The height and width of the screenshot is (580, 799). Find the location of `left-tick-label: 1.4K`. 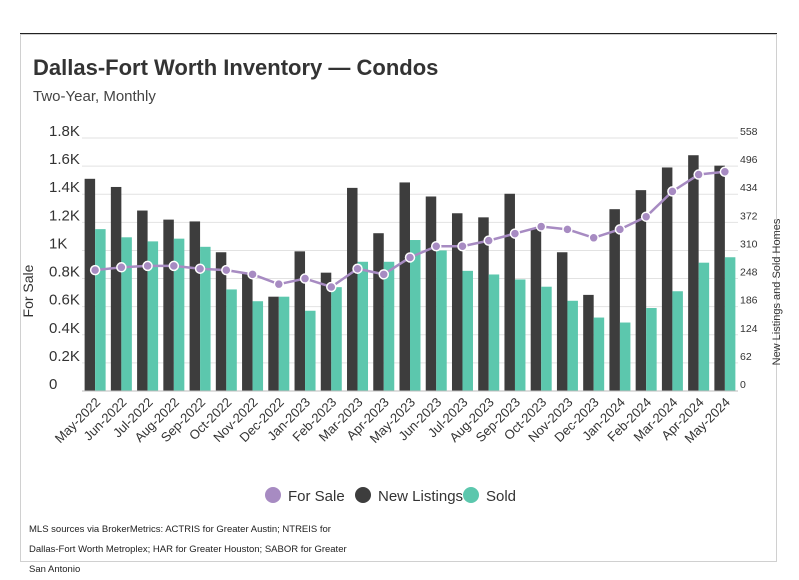

left-tick-label: 1.4K is located at coordinates (64, 187).